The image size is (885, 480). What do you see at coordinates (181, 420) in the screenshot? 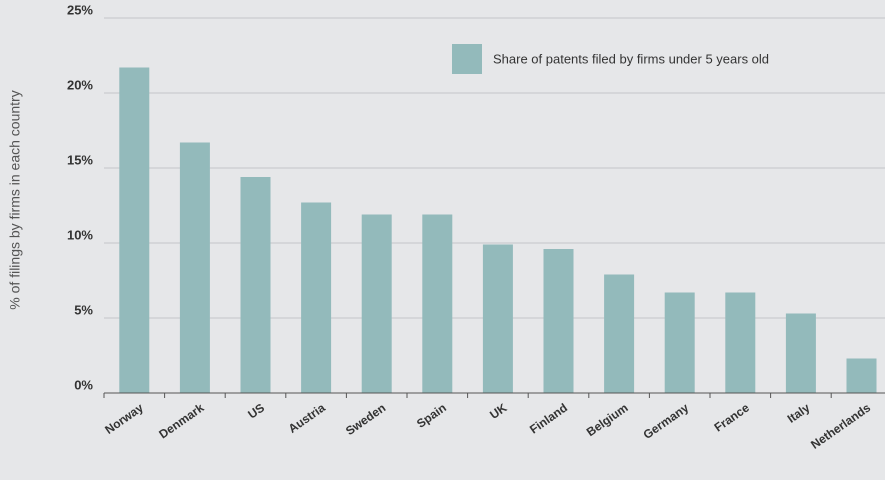
I see `x-tick-label: Denmark` at bounding box center [181, 420].